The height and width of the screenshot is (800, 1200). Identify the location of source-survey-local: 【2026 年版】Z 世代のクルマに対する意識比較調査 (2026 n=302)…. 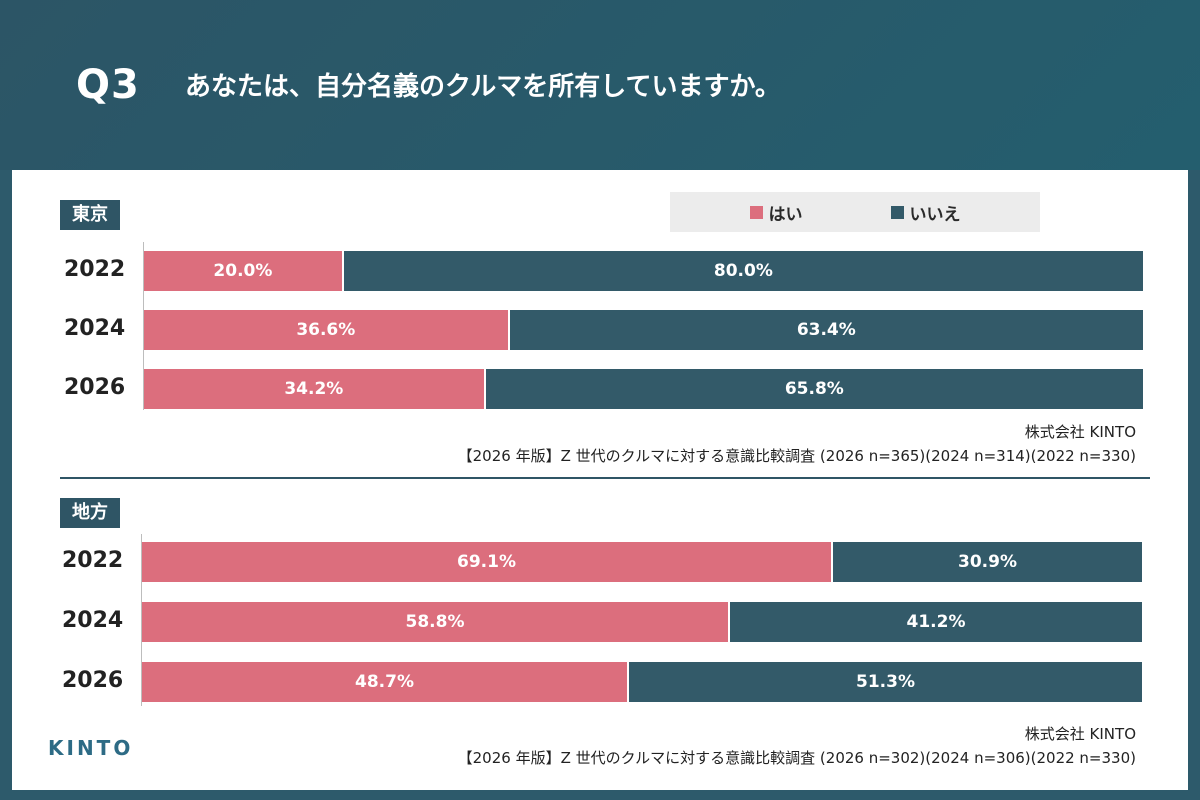
(796, 758).